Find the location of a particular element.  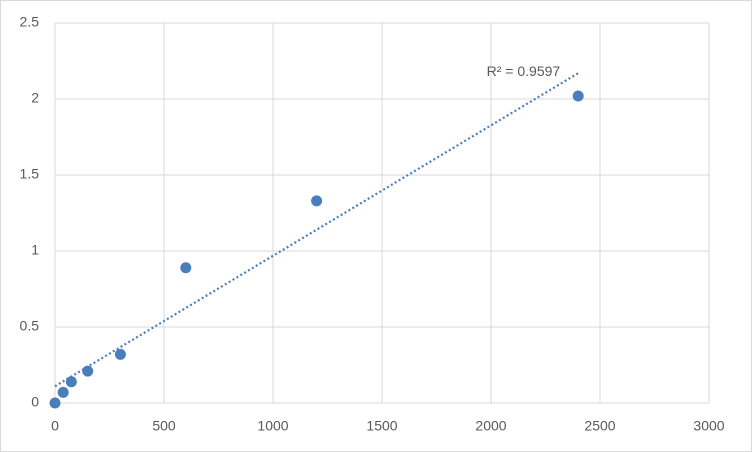

x-tick-label: 1500 is located at coordinates (381, 426).